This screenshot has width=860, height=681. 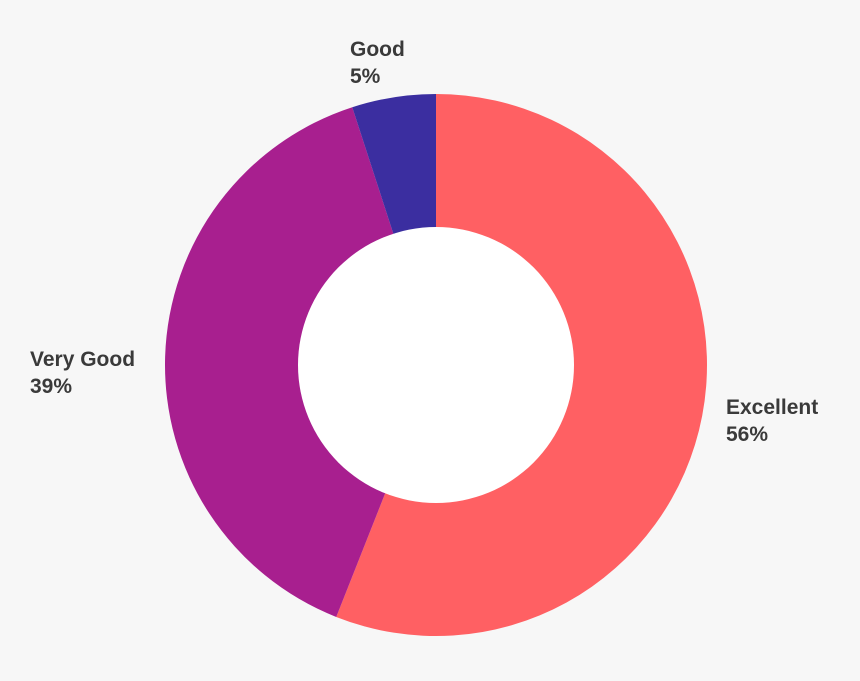 What do you see at coordinates (436, 365) in the screenshot?
I see `donut-hole` at bounding box center [436, 365].